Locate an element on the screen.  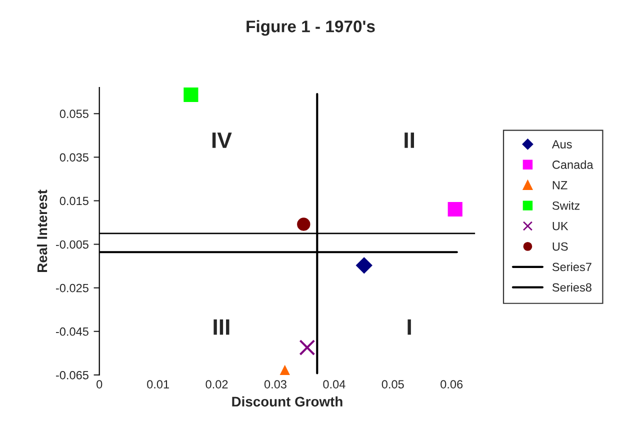
x-tick-label: 0.05 is located at coordinates (393, 384).